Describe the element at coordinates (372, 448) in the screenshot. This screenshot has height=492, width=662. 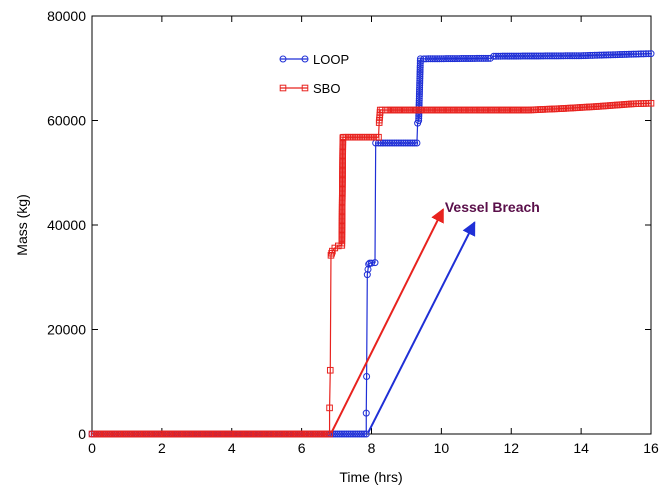
I see `x-tick-label: 8` at that location.